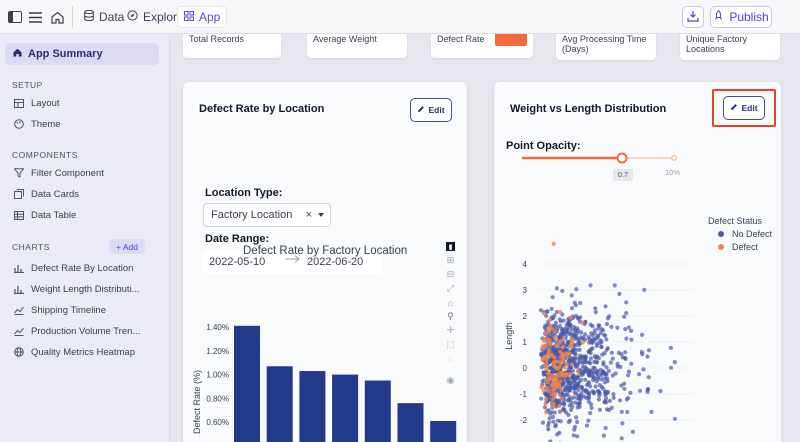 The width and height of the screenshot is (800, 442). Describe the element at coordinates (237, 262) in the screenshot. I see `start-date-input: 2022-05-10` at that location.